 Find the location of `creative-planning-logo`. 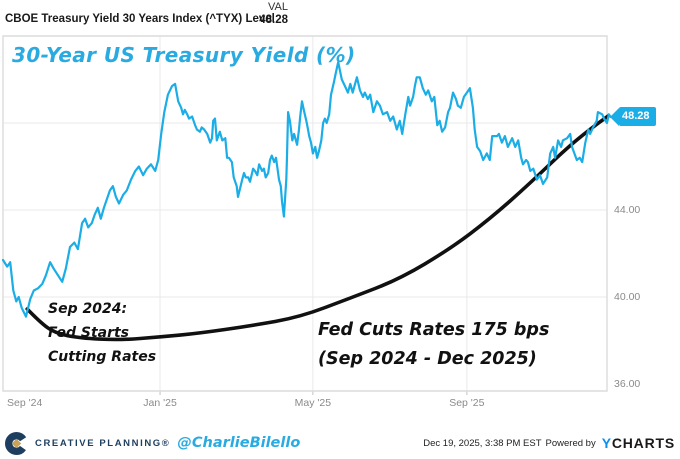

creative-planning-logo is located at coordinates (16, 443).